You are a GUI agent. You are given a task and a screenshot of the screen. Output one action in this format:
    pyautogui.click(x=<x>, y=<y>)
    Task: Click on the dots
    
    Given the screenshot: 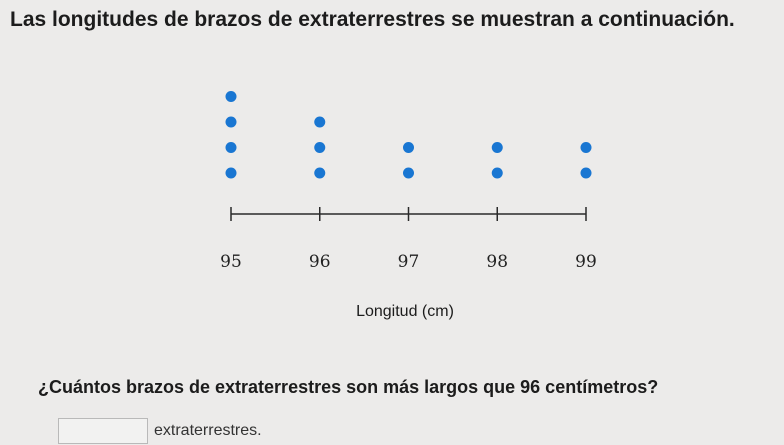 What is the action you would take?
    pyautogui.click(x=408, y=135)
    